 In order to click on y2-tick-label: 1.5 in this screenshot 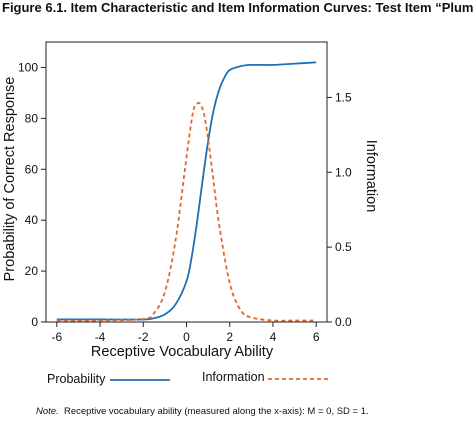, I will do `click(343, 97)`.